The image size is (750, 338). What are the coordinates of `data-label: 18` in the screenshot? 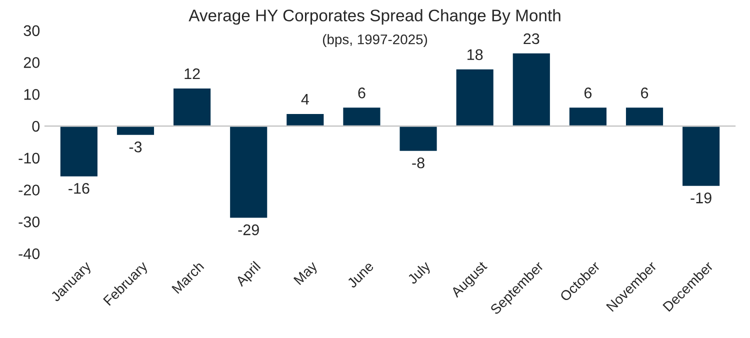 It's located at (475, 54).